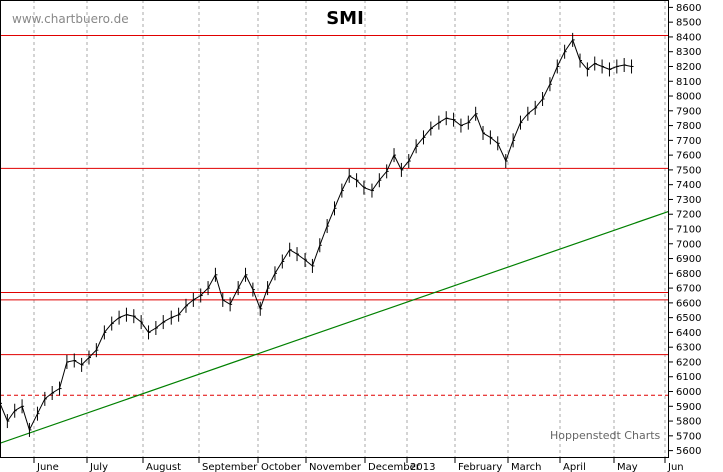 The width and height of the screenshot is (723, 472). Describe the element at coordinates (675, 467) in the screenshot. I see `month-label-12: Jun` at that location.